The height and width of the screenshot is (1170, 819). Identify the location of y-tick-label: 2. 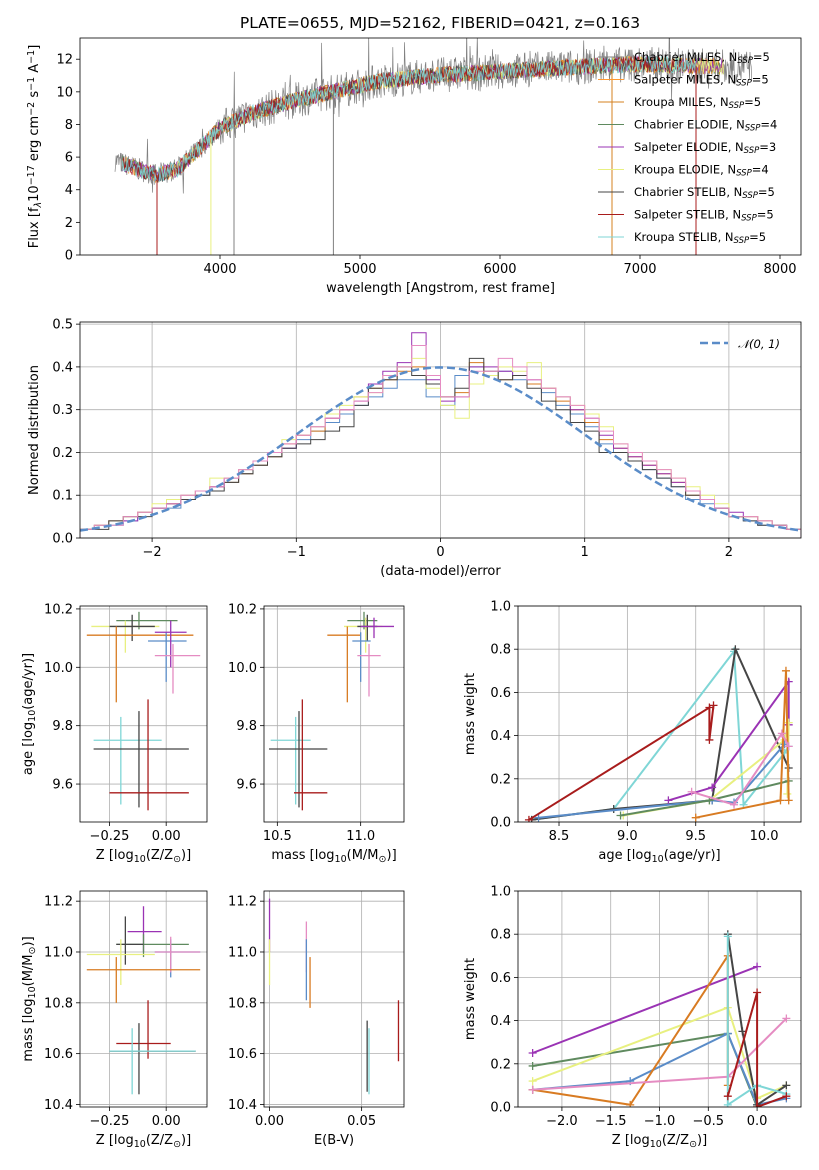
(69, 223).